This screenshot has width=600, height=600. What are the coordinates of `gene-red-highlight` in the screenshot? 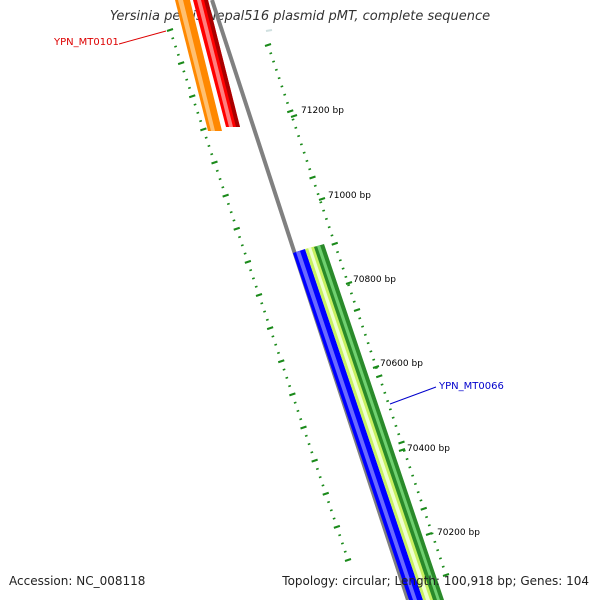 It's located at (215, 63).